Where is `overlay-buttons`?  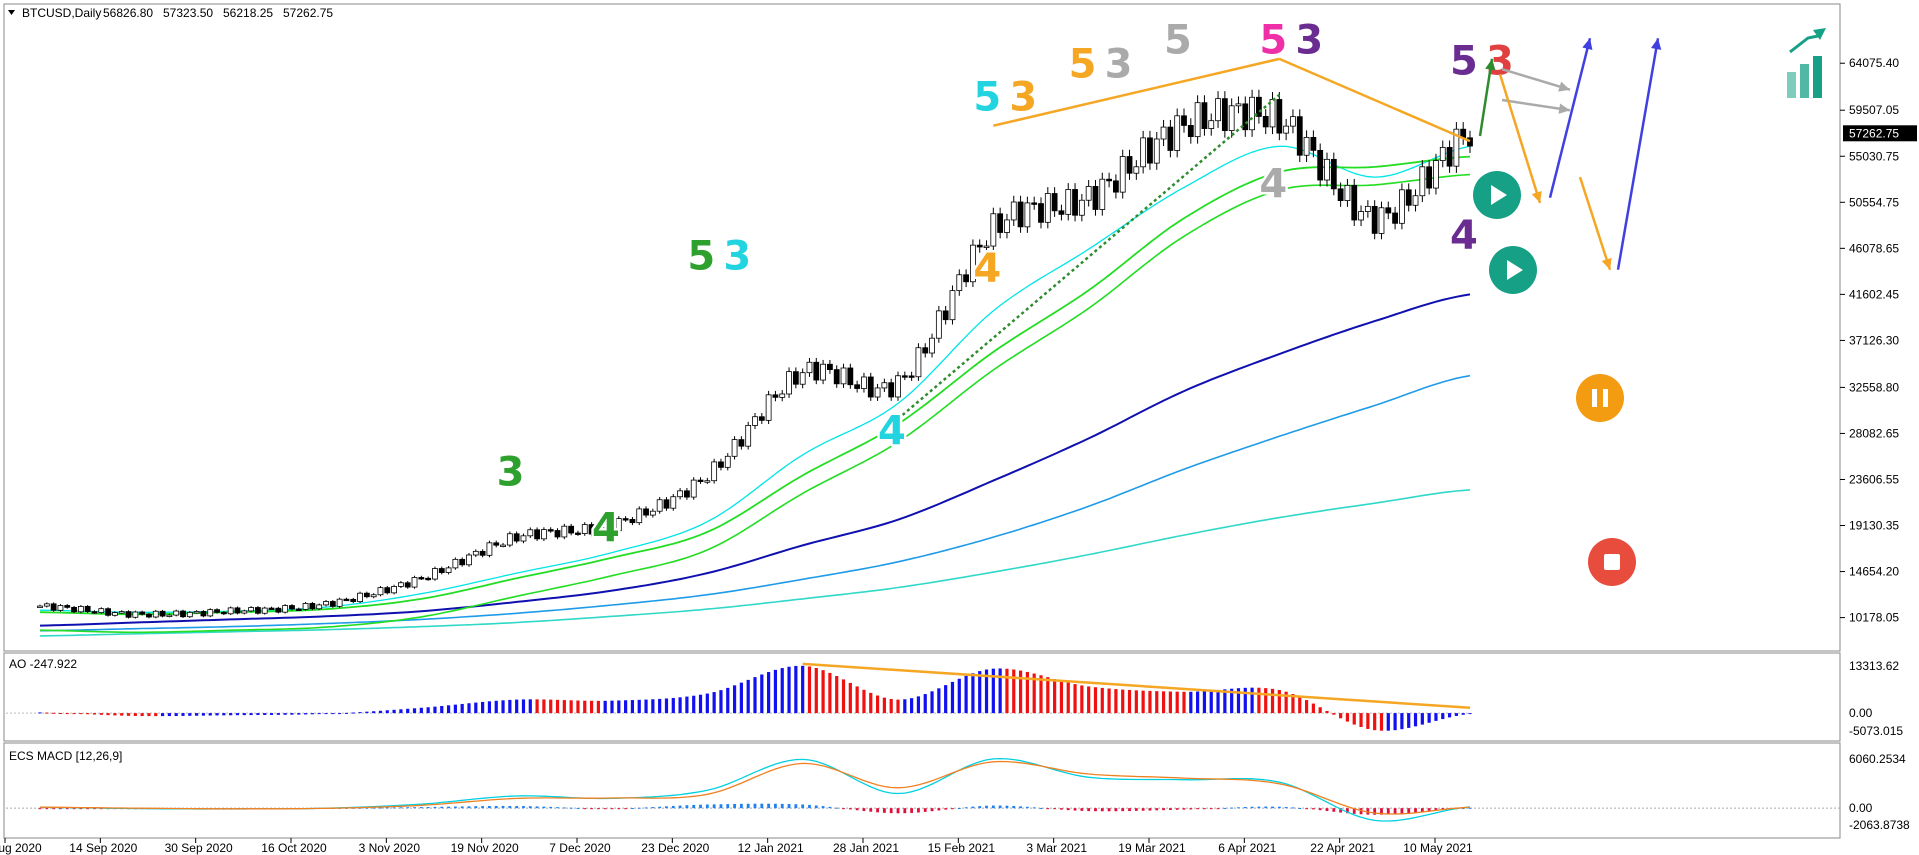 overlay-buttons is located at coordinates (1554, 378).